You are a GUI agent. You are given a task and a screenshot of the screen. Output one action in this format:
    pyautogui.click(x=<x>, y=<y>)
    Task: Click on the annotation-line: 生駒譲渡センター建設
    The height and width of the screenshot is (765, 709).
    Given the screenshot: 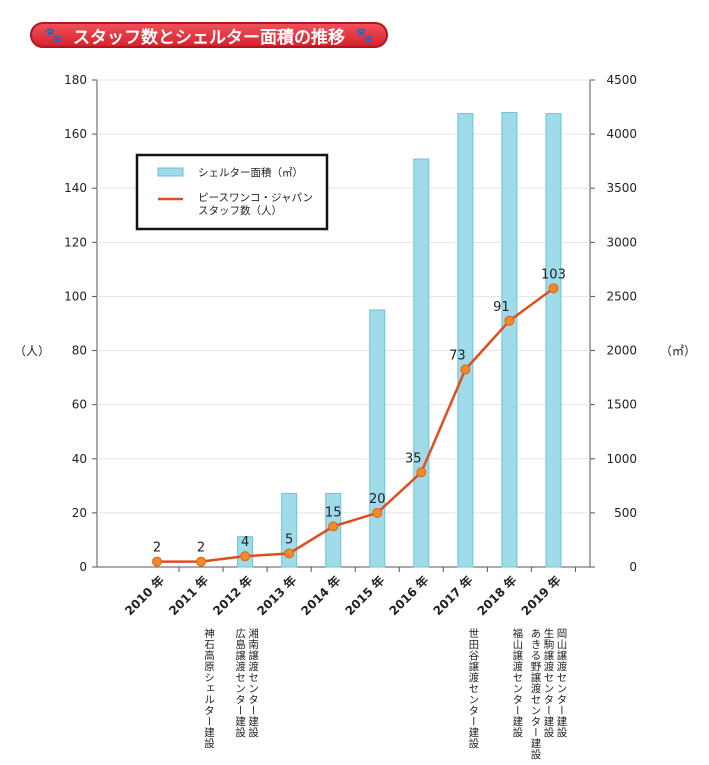 What is the action you would take?
    pyautogui.click(x=548, y=683)
    